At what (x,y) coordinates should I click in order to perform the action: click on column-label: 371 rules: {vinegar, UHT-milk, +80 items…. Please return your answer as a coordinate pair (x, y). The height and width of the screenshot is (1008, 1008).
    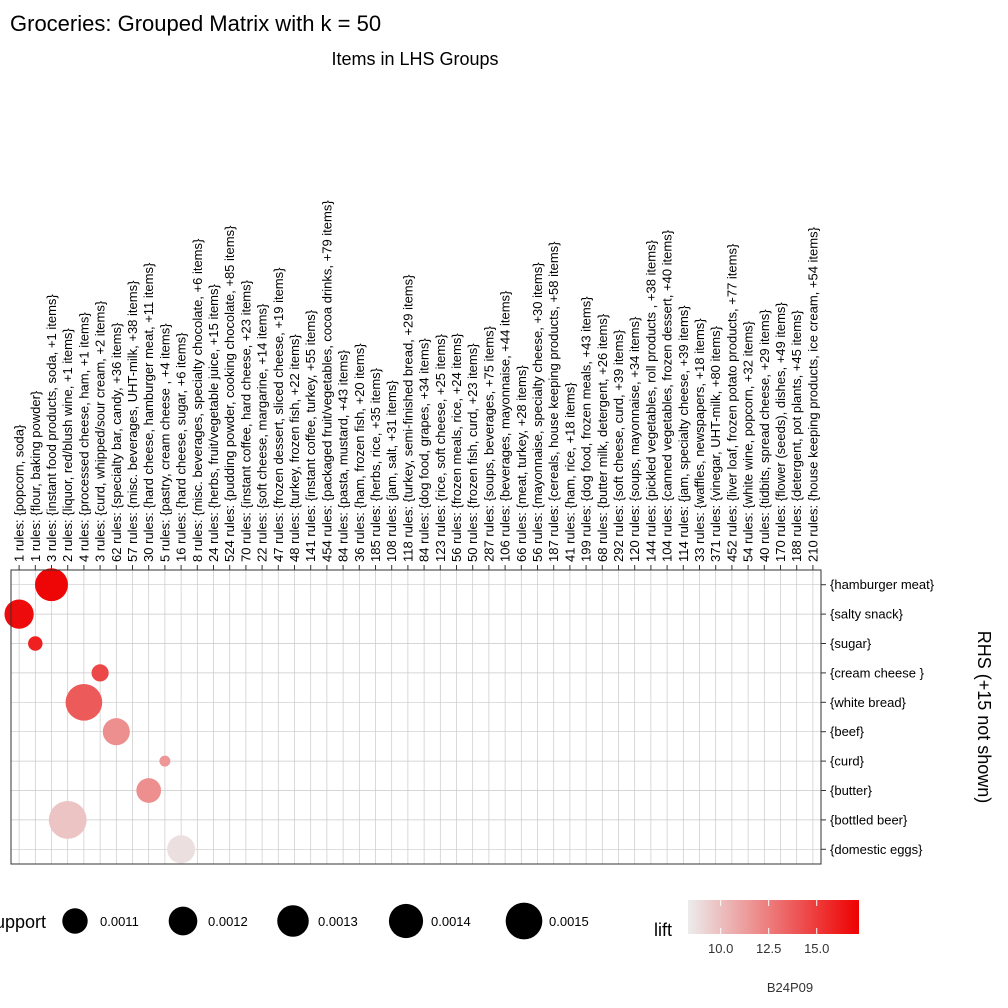
    Looking at the image, I should click on (715, 443).